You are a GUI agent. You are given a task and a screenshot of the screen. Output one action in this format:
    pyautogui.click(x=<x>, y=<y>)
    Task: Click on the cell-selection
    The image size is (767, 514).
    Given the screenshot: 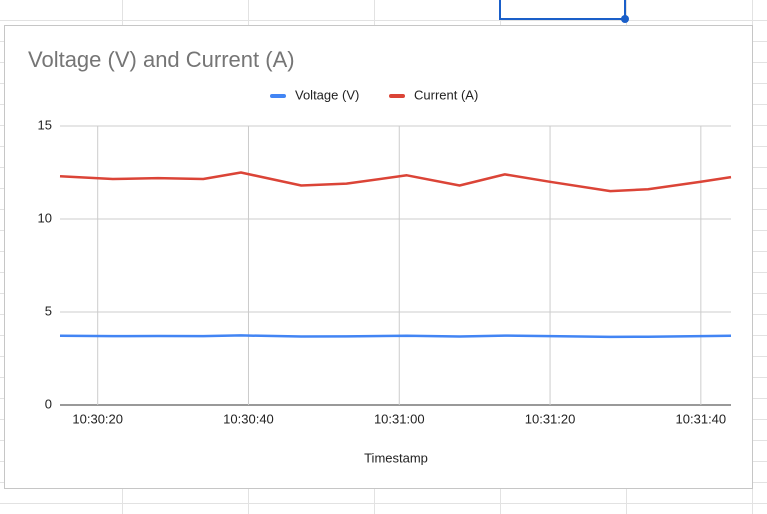 What is the action you would take?
    pyautogui.click(x=562, y=10)
    